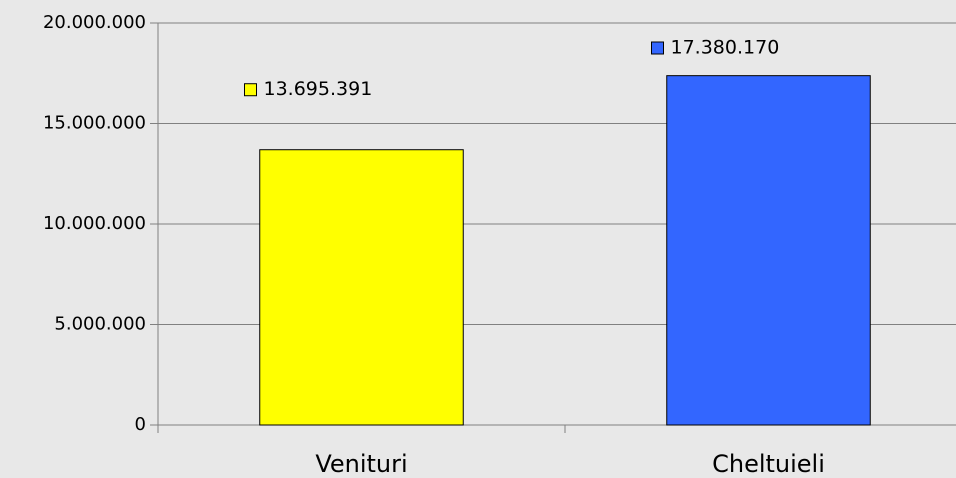 This screenshot has width=956, height=478. What do you see at coordinates (361, 287) in the screenshot?
I see `bar` at bounding box center [361, 287].